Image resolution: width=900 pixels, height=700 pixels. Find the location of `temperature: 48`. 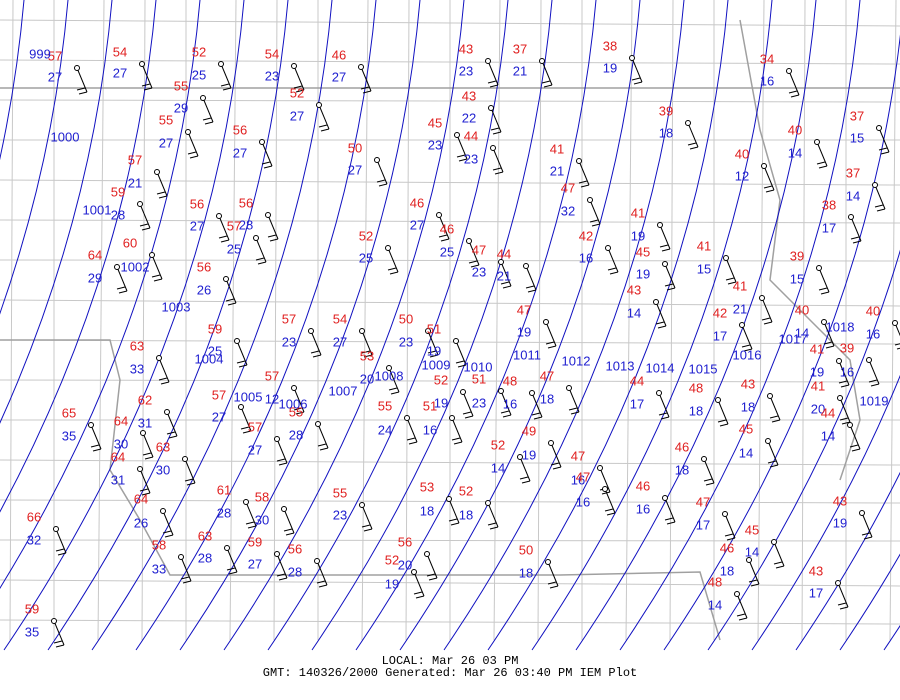

temperature: 48 is located at coordinates (510, 380).